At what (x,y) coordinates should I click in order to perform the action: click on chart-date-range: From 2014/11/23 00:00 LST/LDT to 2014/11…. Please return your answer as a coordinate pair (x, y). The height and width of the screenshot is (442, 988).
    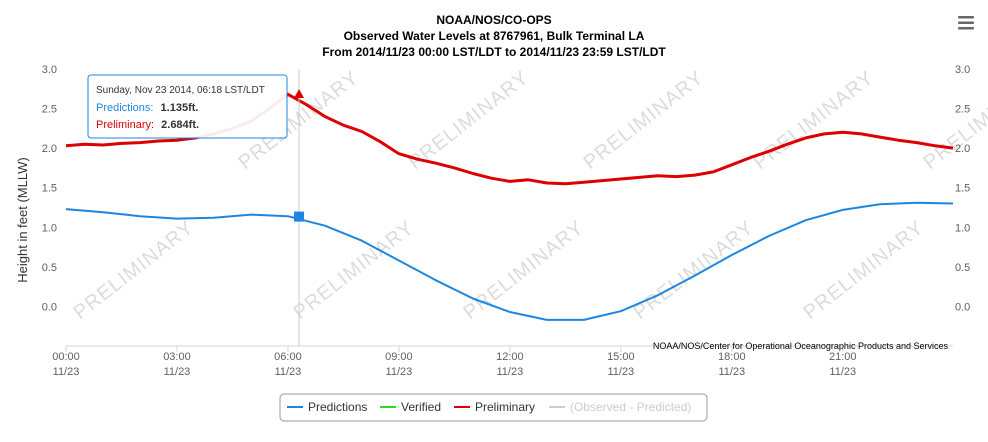
    Looking at the image, I should click on (494, 52).